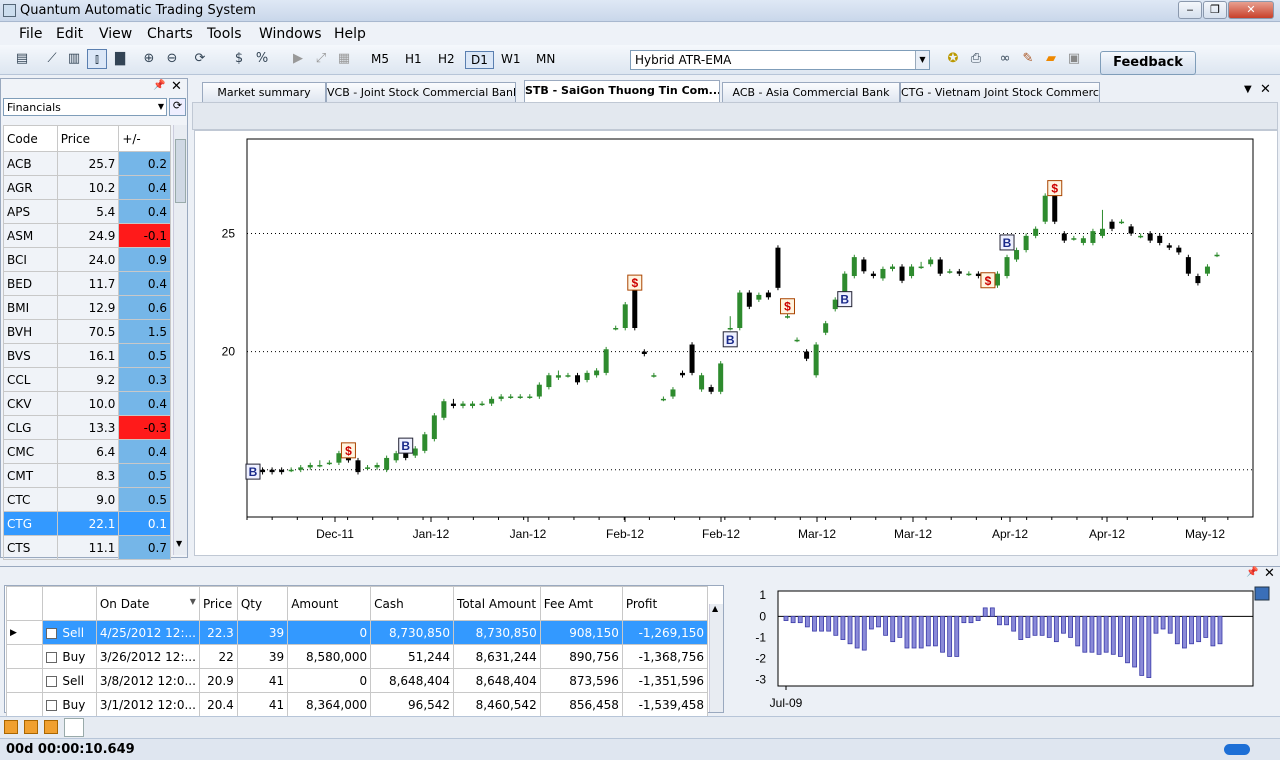 The height and width of the screenshot is (760, 1280). What do you see at coordinates (74, 58) in the screenshot?
I see `bar-chart-icon: ▥` at bounding box center [74, 58].